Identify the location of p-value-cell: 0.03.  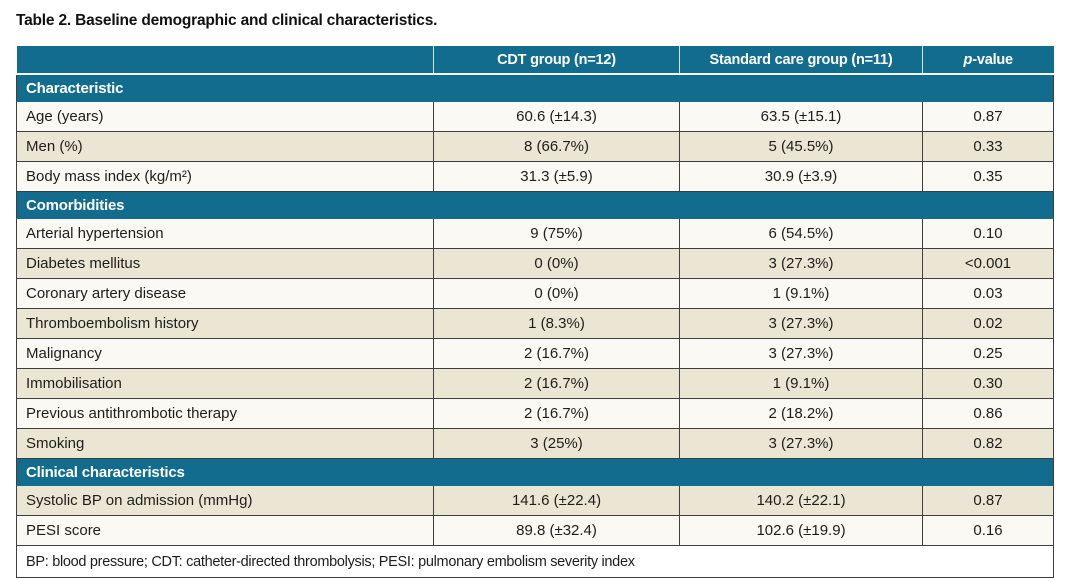
(988, 293).